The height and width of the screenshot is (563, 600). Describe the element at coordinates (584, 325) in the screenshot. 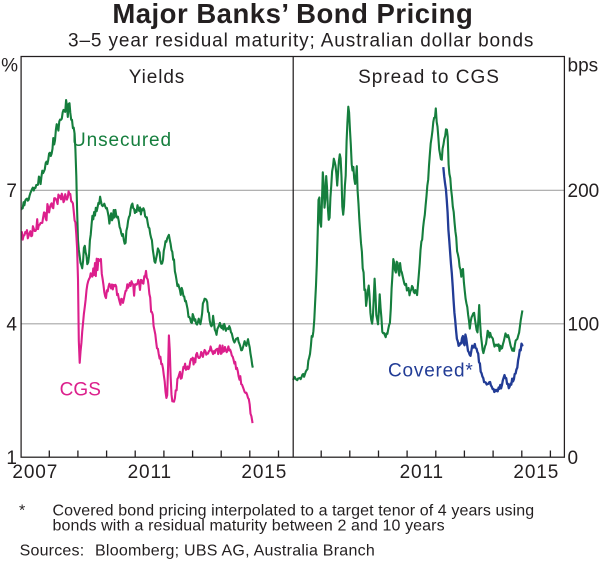

I see `svg-text: 100` at that location.